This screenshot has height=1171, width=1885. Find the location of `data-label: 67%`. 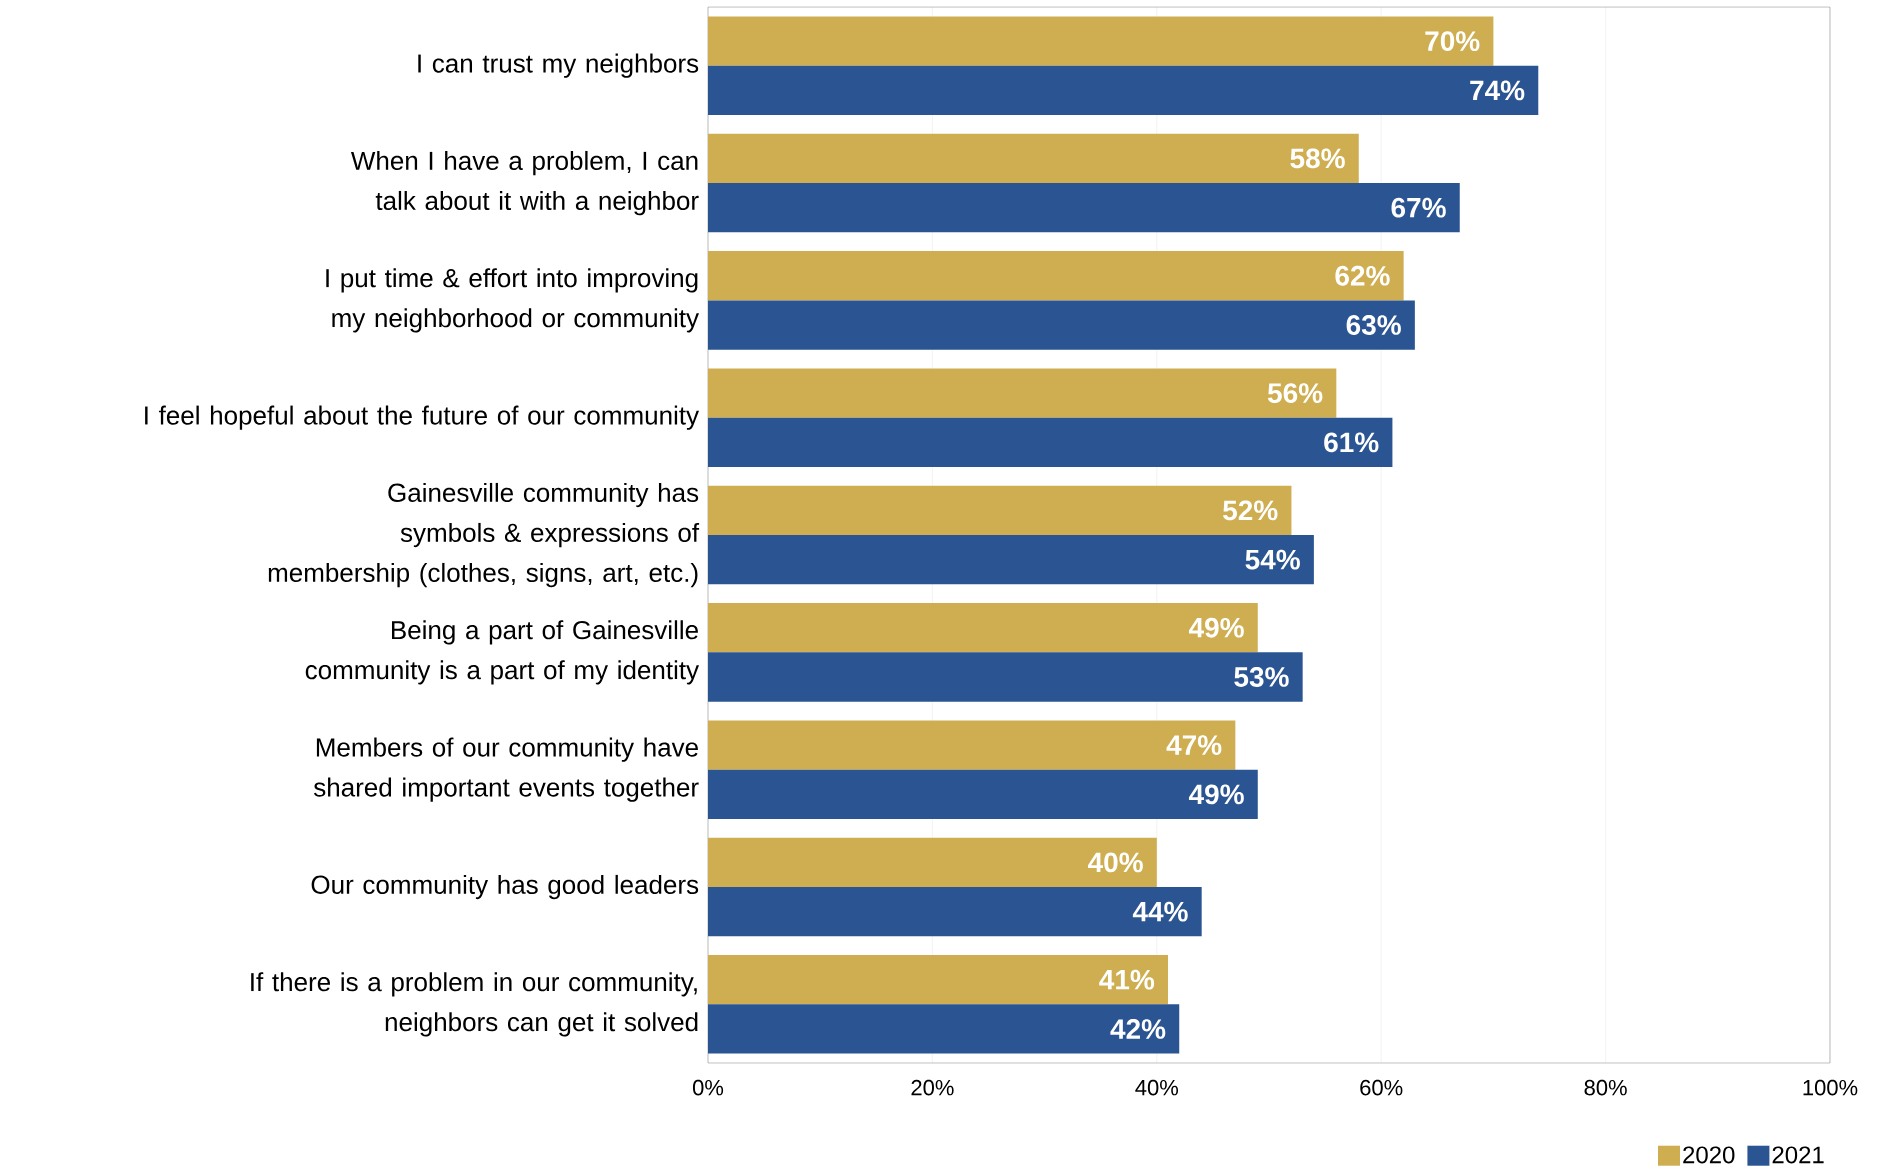

data-label: 67% is located at coordinates (1418, 207).